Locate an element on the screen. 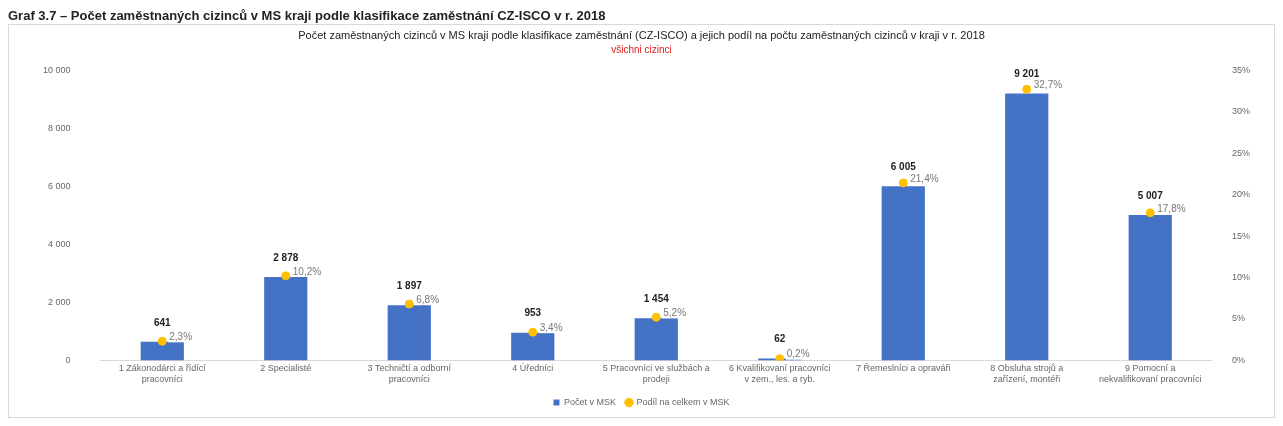 This screenshot has width=1283, height=426. chart-title: Počet zaměstnaných cizinců v MS kraji podle klasifikace zaměstnání (CZ-ISCO) a jejich podíl na počtu zaměstnaných cizinců v kraji v r. 2018 is located at coordinates (641, 34).